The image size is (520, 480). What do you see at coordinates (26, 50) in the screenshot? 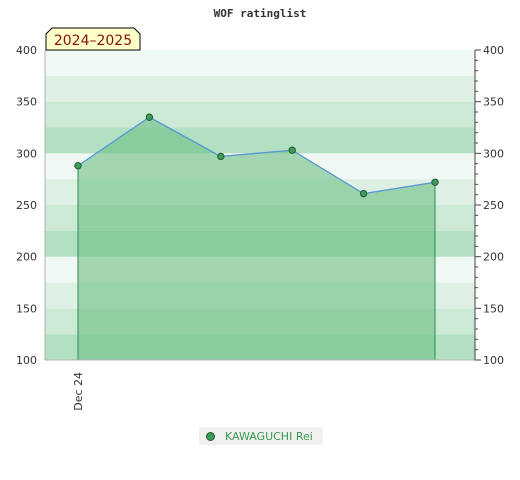
I see `y-tick-label-left: 400` at bounding box center [26, 50].